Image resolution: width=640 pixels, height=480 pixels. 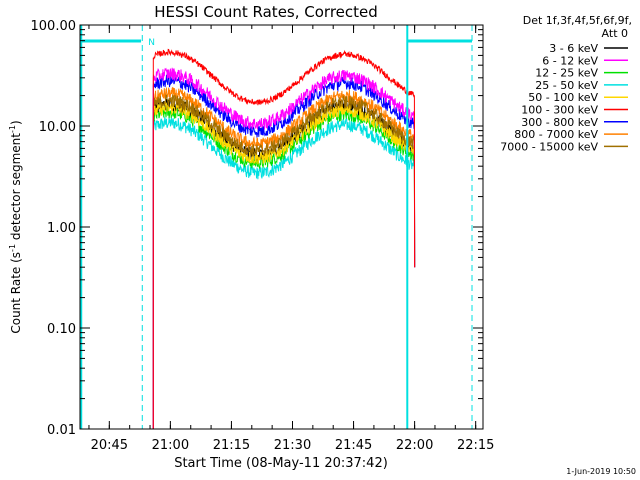 What do you see at coordinates (601, 471) in the screenshot?
I see `footer-timestamp: 1-Jun-2019 10:50` at bounding box center [601, 471].